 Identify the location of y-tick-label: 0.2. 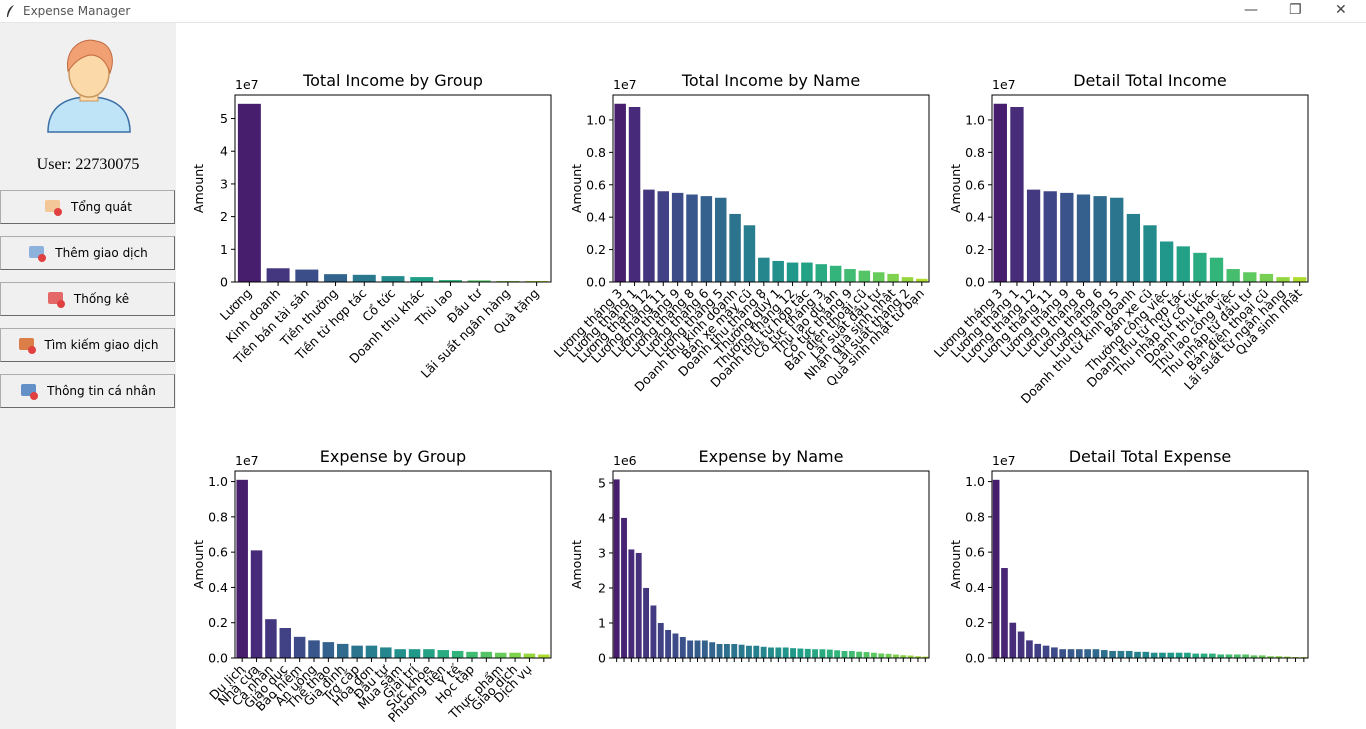
(218, 622).